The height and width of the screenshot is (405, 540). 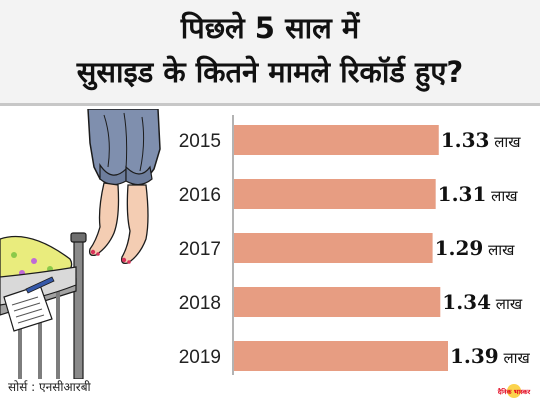 What do you see at coordinates (270, 72) in the screenshot?
I see `chart-title-line-2: सुसाइड के कितने मामले रिकॉर्ड हुए?` at bounding box center [270, 72].